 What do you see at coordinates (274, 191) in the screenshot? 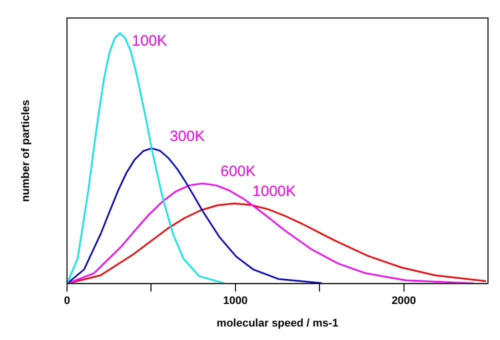
I see `series-label: 1000K` at bounding box center [274, 191].